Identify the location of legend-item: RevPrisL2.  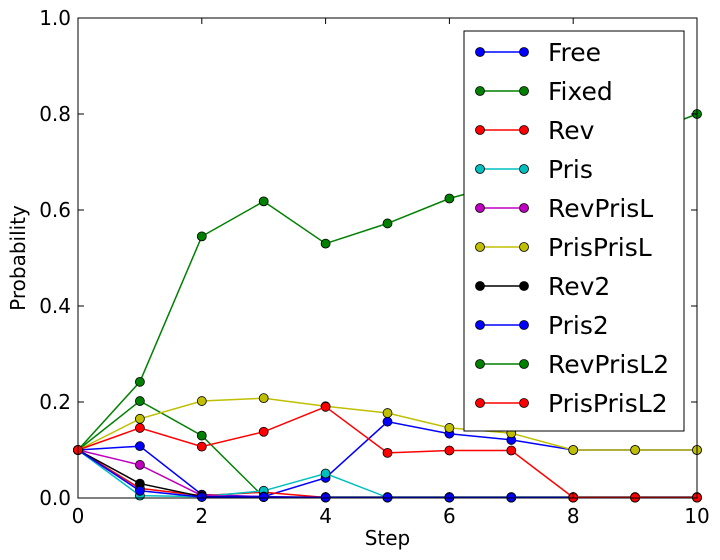
(572, 364).